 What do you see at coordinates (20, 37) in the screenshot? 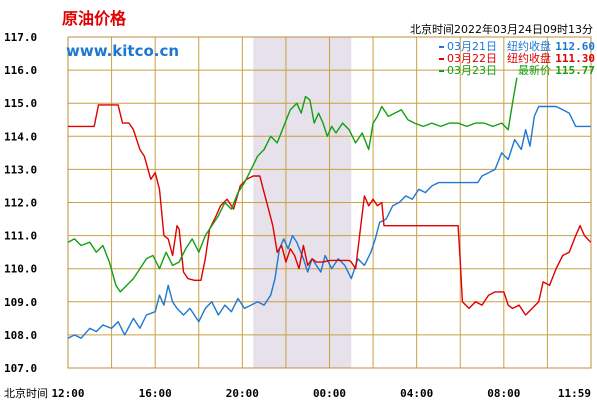
I see `y-tick-label: 117.0` at bounding box center [20, 37].